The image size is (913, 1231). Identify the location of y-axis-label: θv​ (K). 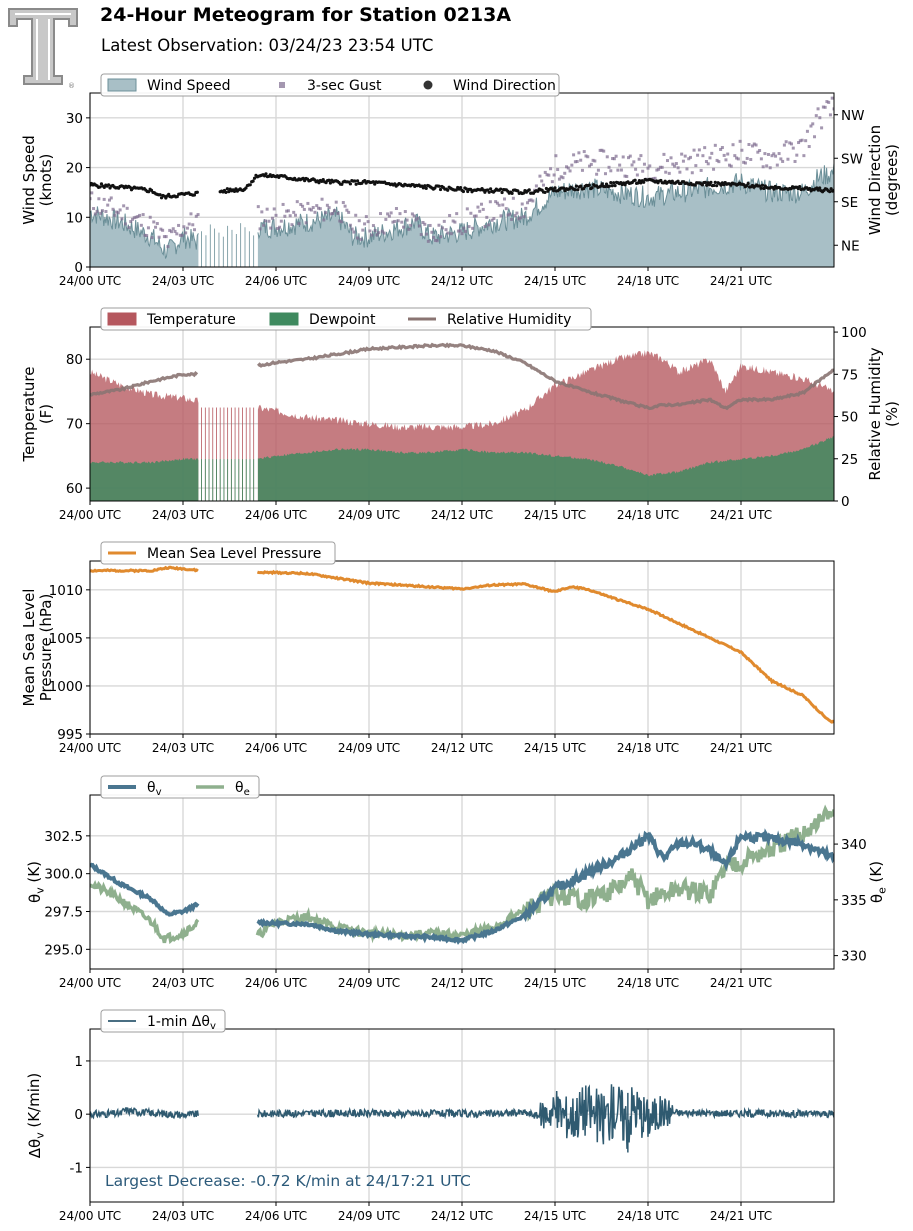
(36, 882).